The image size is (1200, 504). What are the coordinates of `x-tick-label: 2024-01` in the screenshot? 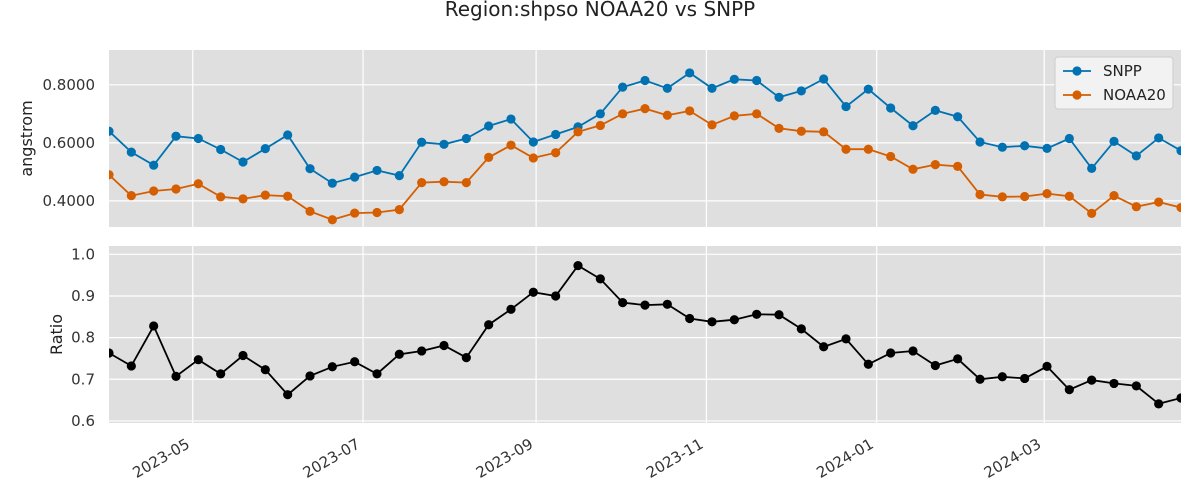 It's located at (844, 458).